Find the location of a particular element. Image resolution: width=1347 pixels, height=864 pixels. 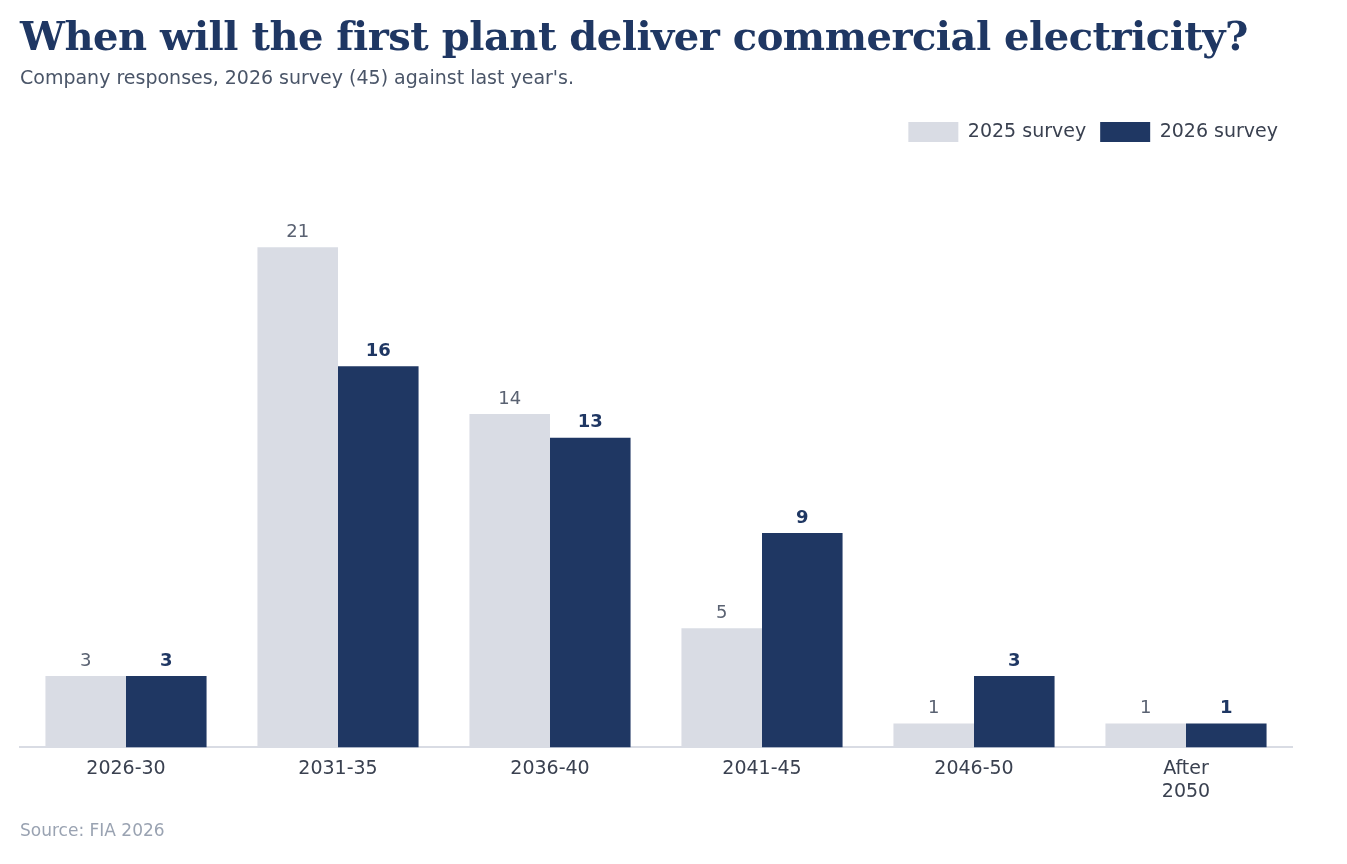

data-label: 16 is located at coordinates (378, 350).